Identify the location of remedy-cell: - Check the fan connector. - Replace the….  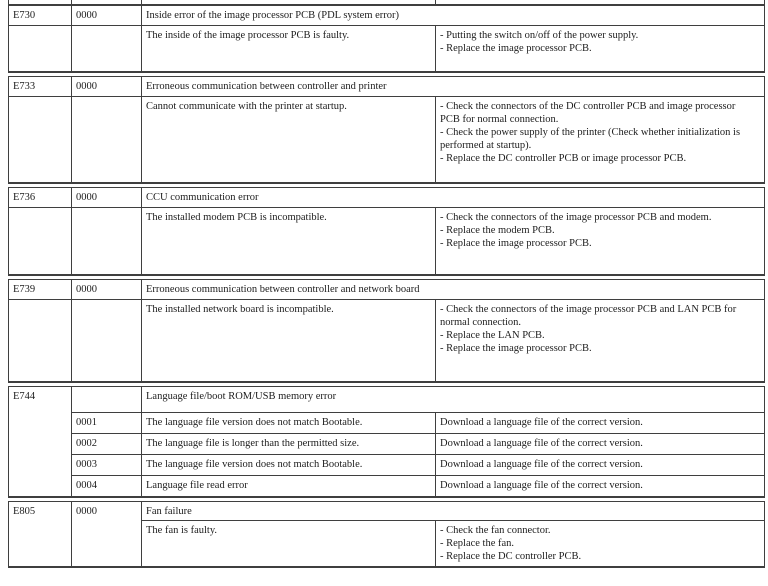
(599, 543).